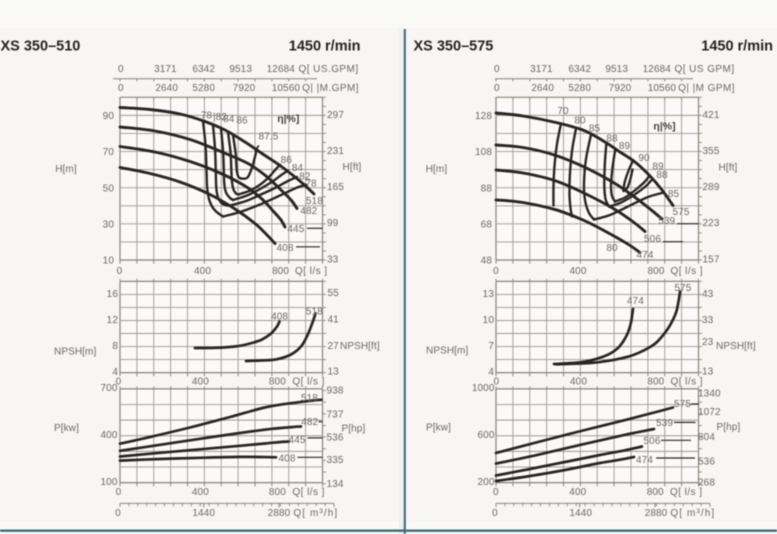  Describe the element at coordinates (330, 88) in the screenshot. I see `svg-text: Q| |M.GPM]` at that location.